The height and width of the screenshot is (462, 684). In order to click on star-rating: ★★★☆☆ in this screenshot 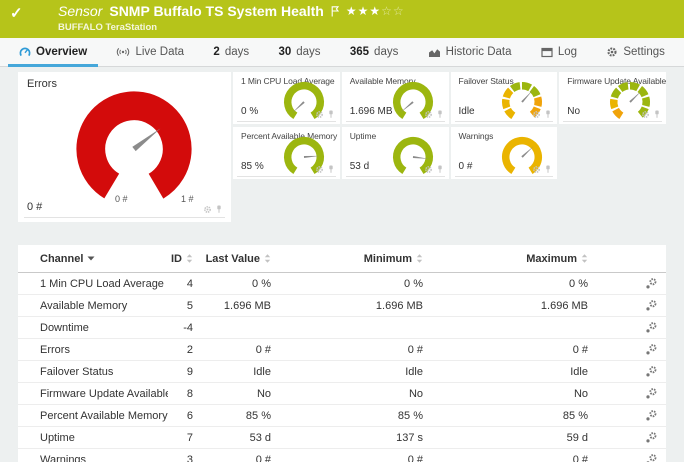, I will do `click(375, 11)`.